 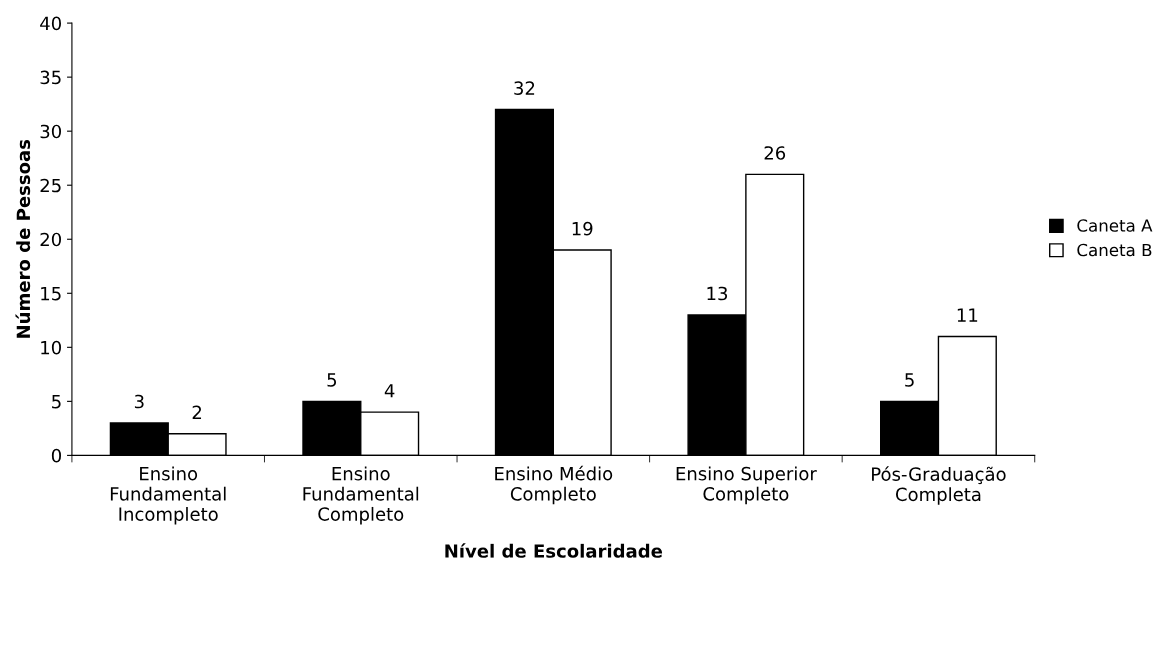 What do you see at coordinates (50, 77) in the screenshot?
I see `y-tick-label: 35` at bounding box center [50, 77].